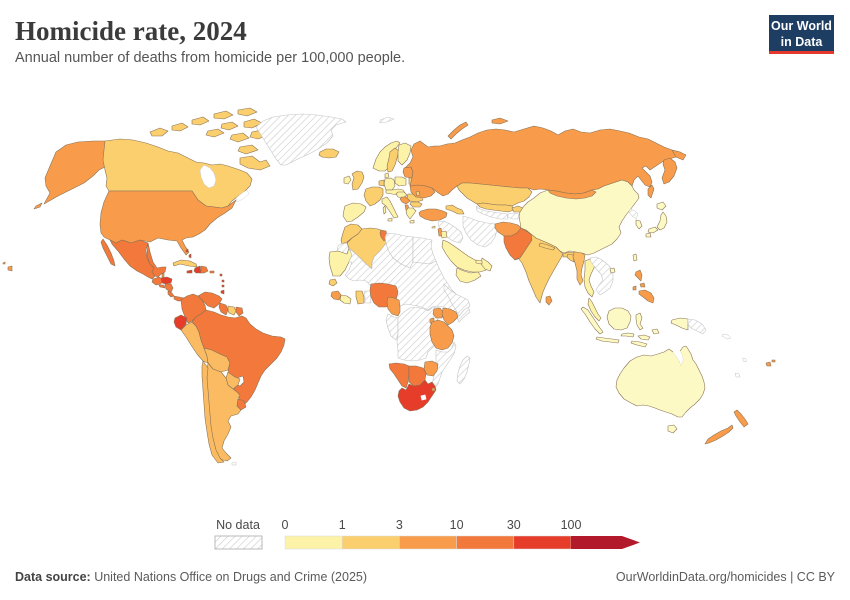  Describe the element at coordinates (514, 525) in the screenshot. I see `svg-text: 30` at that location.